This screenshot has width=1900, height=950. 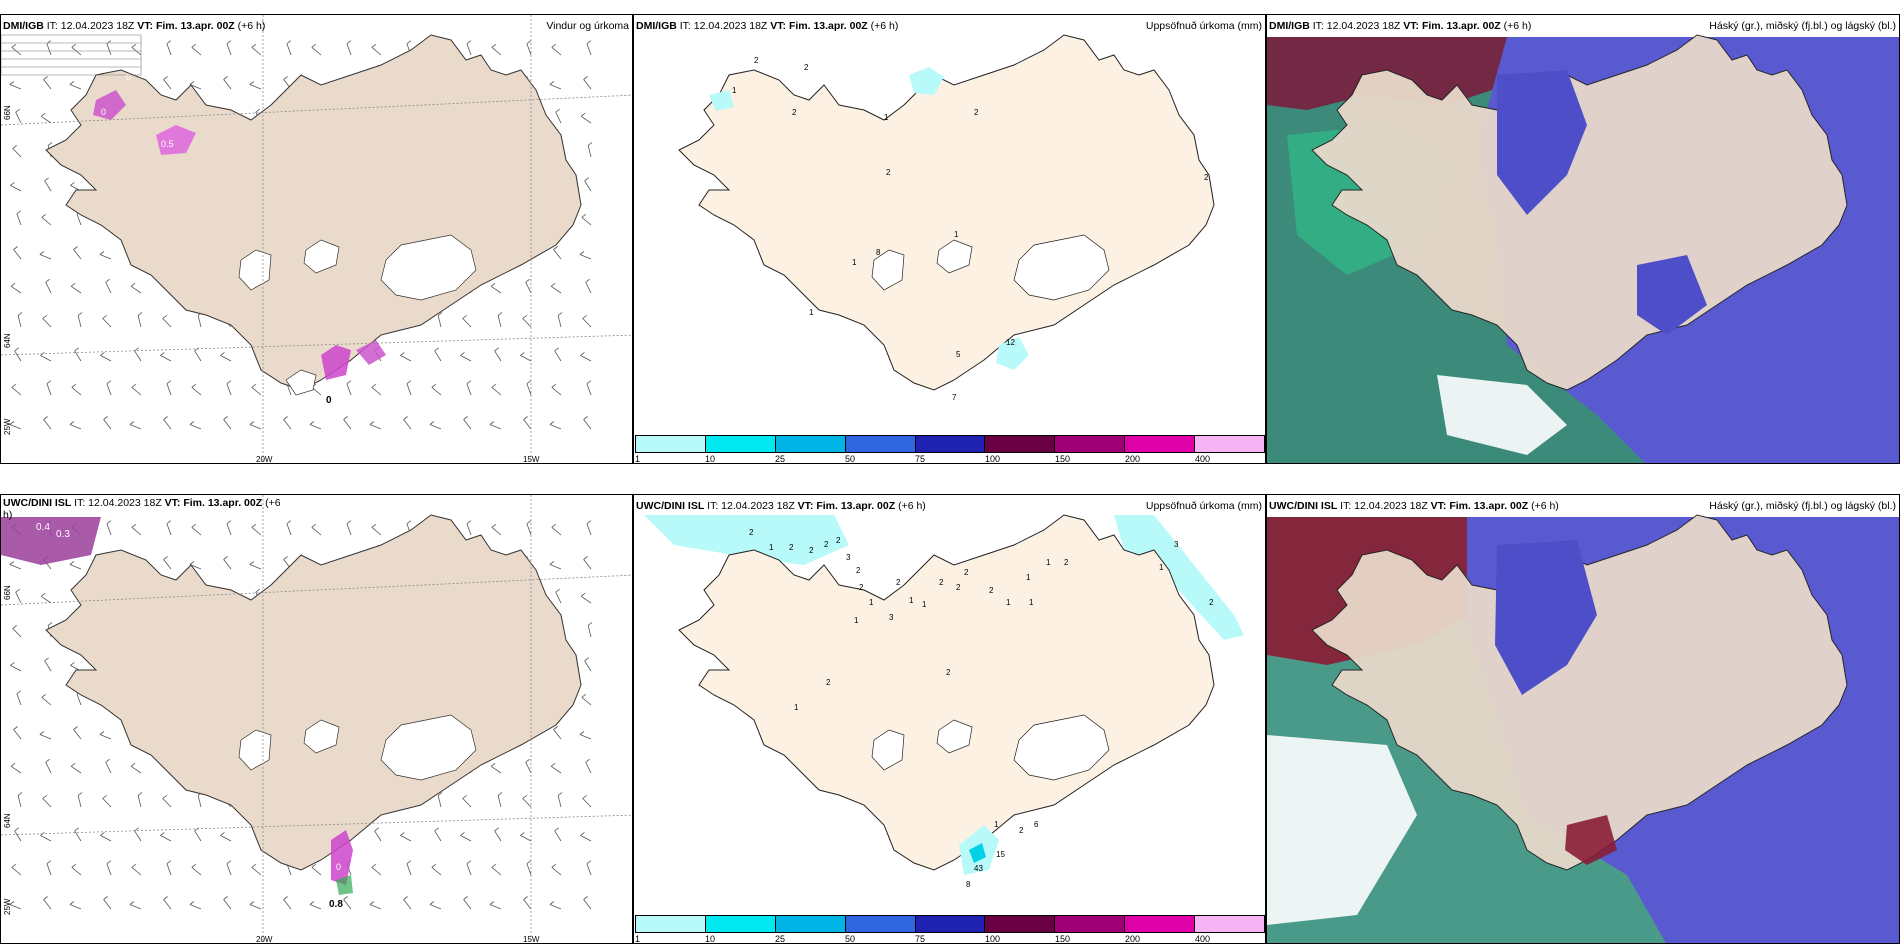 What do you see at coordinates (888, 270) in the screenshot?
I see `glacier-langjokull` at bounding box center [888, 270].